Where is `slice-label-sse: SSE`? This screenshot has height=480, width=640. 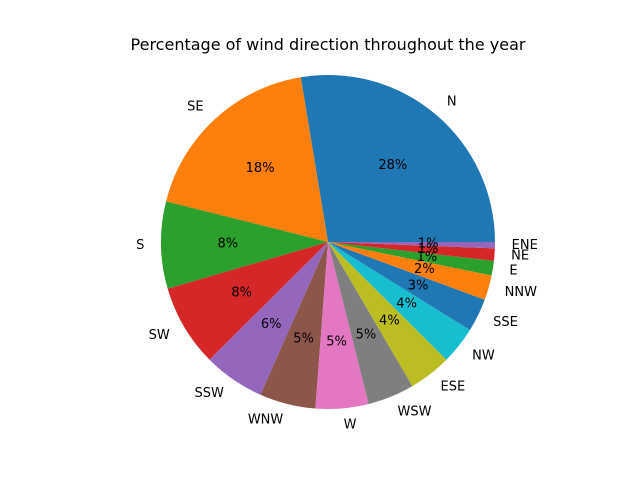 slice-label-sse: SSE is located at coordinates (505, 322).